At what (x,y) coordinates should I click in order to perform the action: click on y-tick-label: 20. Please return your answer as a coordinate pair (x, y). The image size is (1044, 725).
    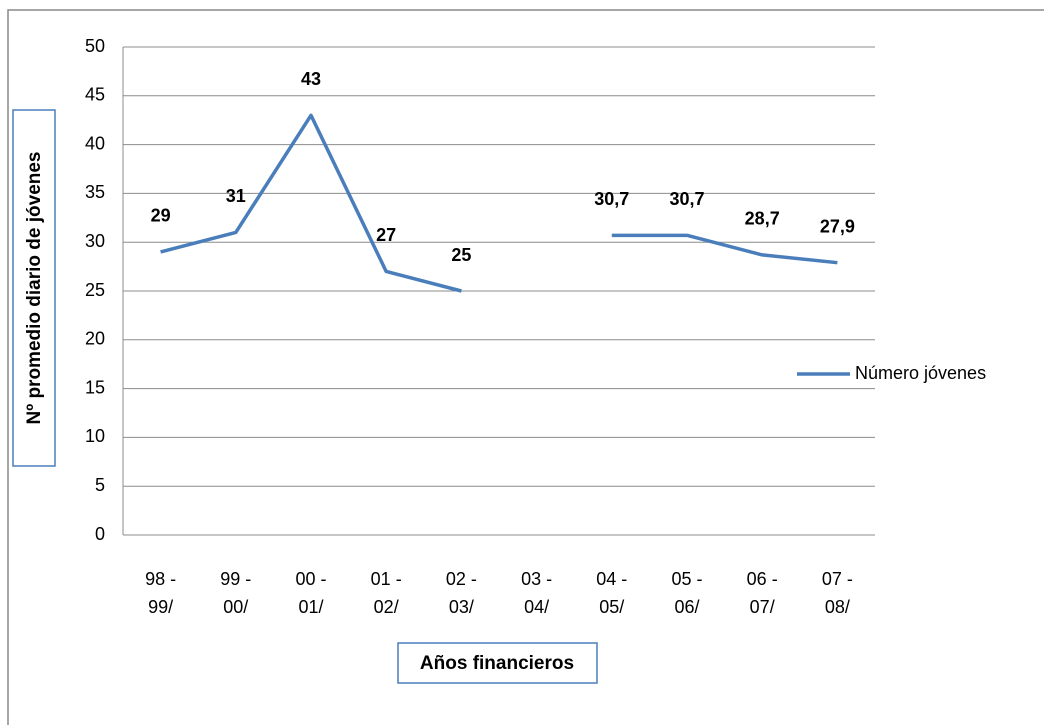
    Looking at the image, I should click on (95, 339).